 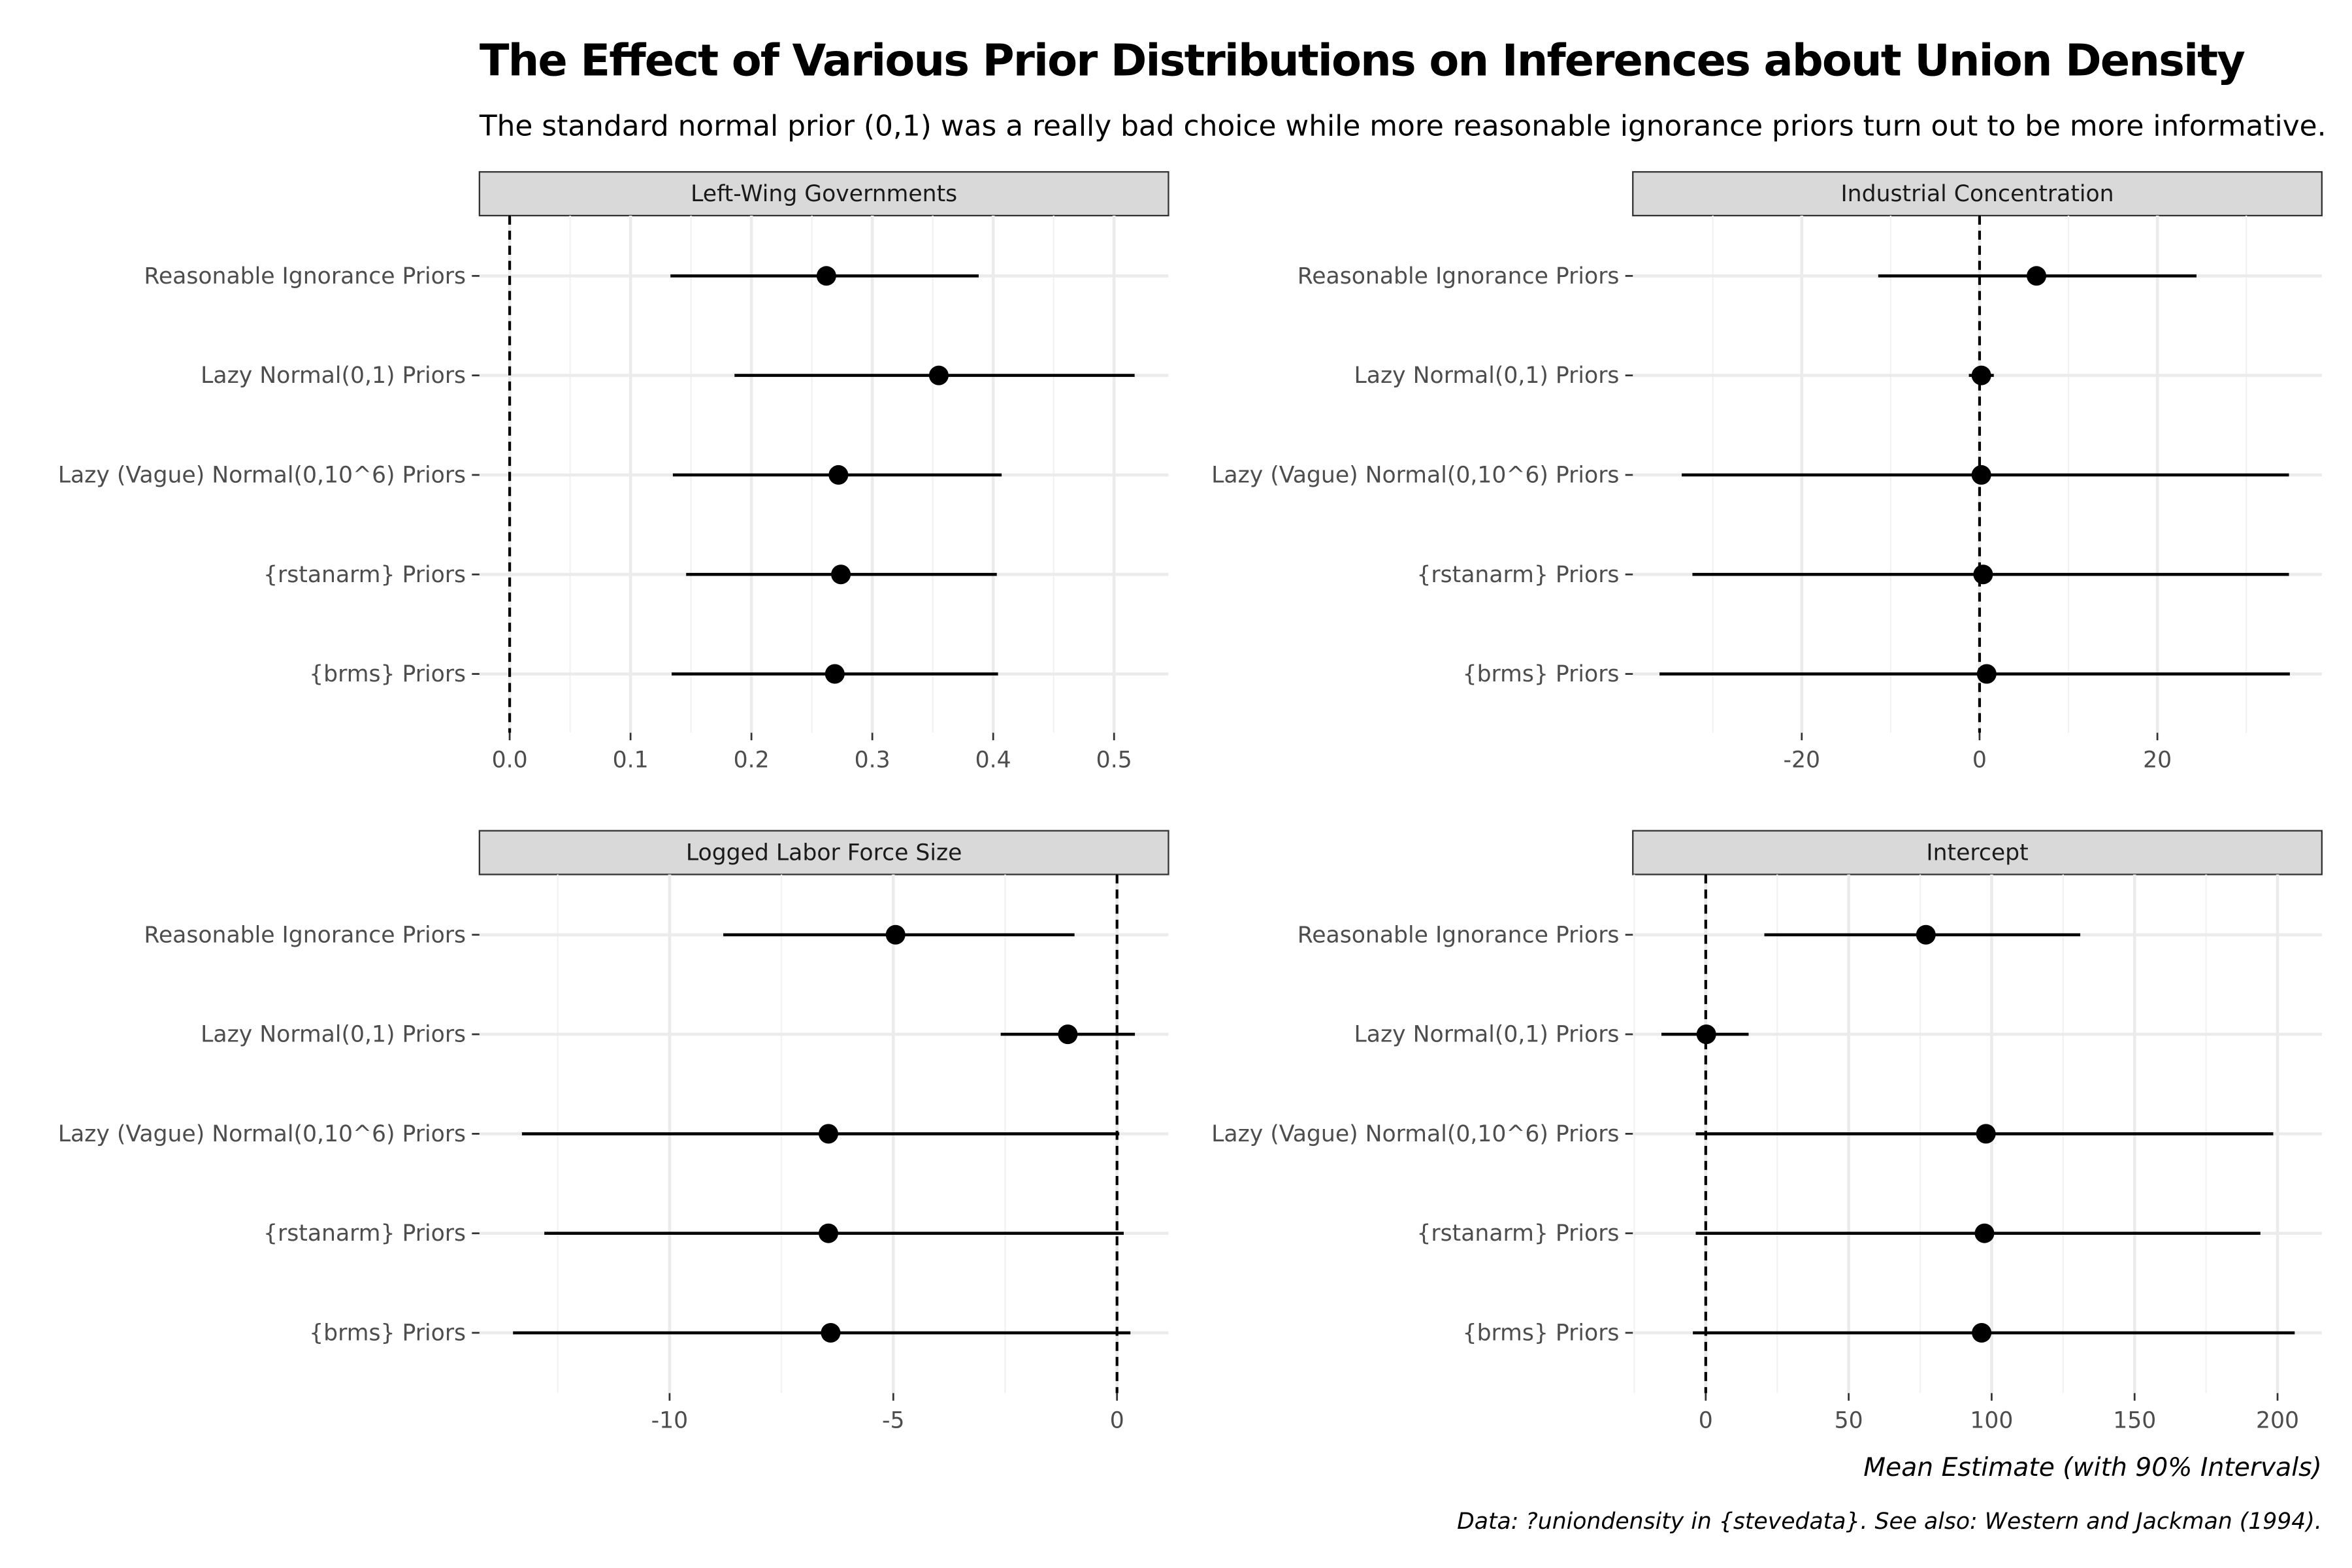 I want to click on x-tick-label: 0.4, so click(x=993, y=760).